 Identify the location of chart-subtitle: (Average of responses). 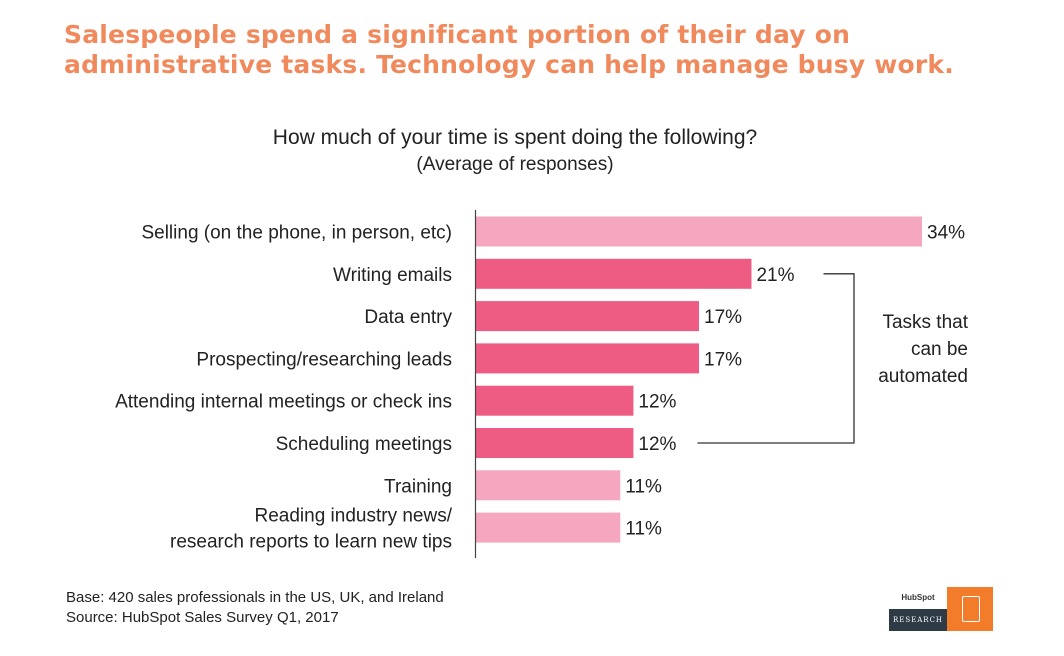
(515, 164).